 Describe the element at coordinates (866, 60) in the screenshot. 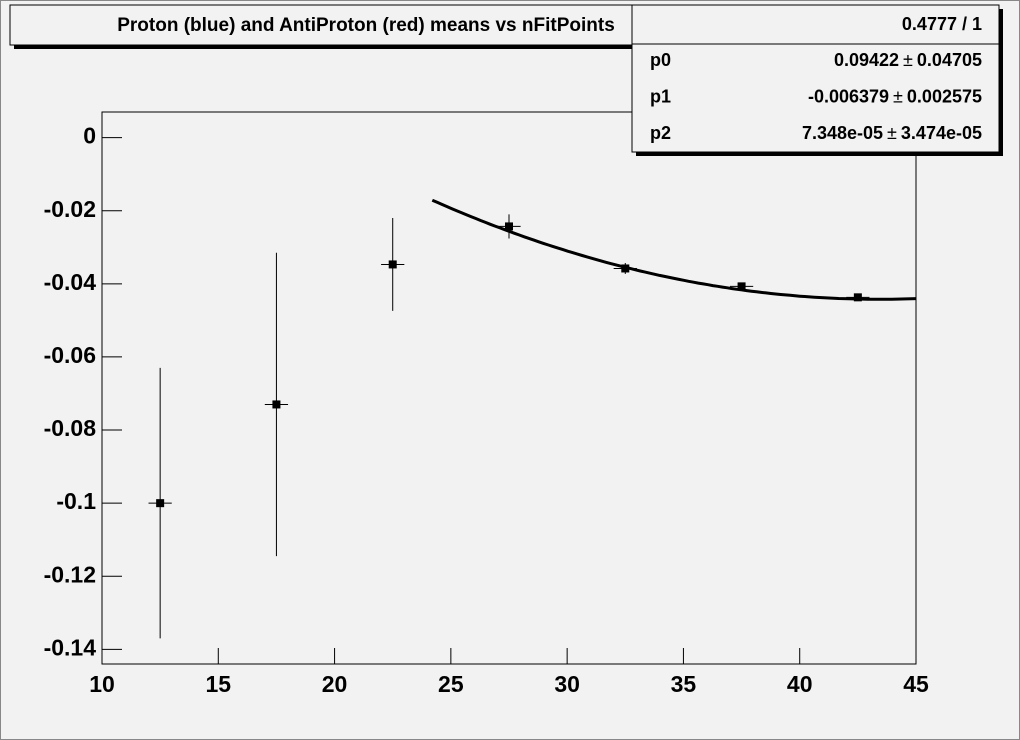

I see `param-value: 0.09422` at that location.